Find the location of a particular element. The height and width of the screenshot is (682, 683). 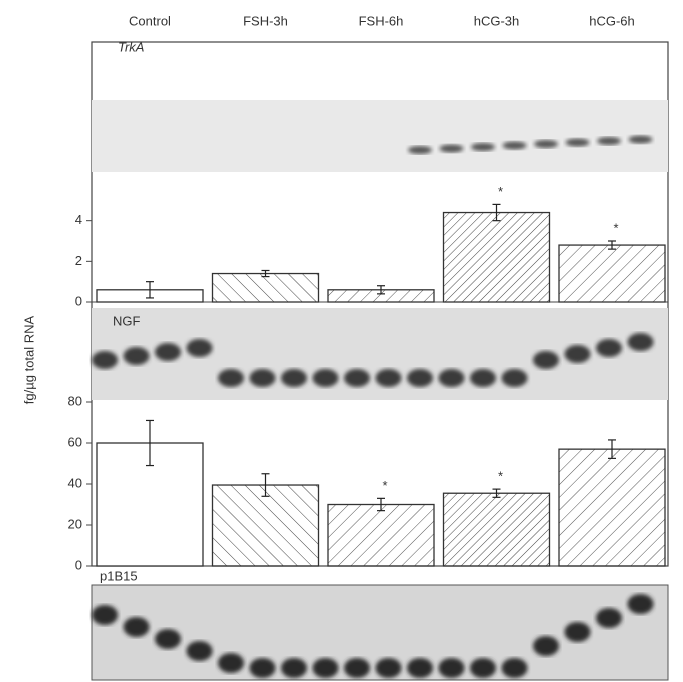

y-tick-label: 40 is located at coordinates (75, 482).